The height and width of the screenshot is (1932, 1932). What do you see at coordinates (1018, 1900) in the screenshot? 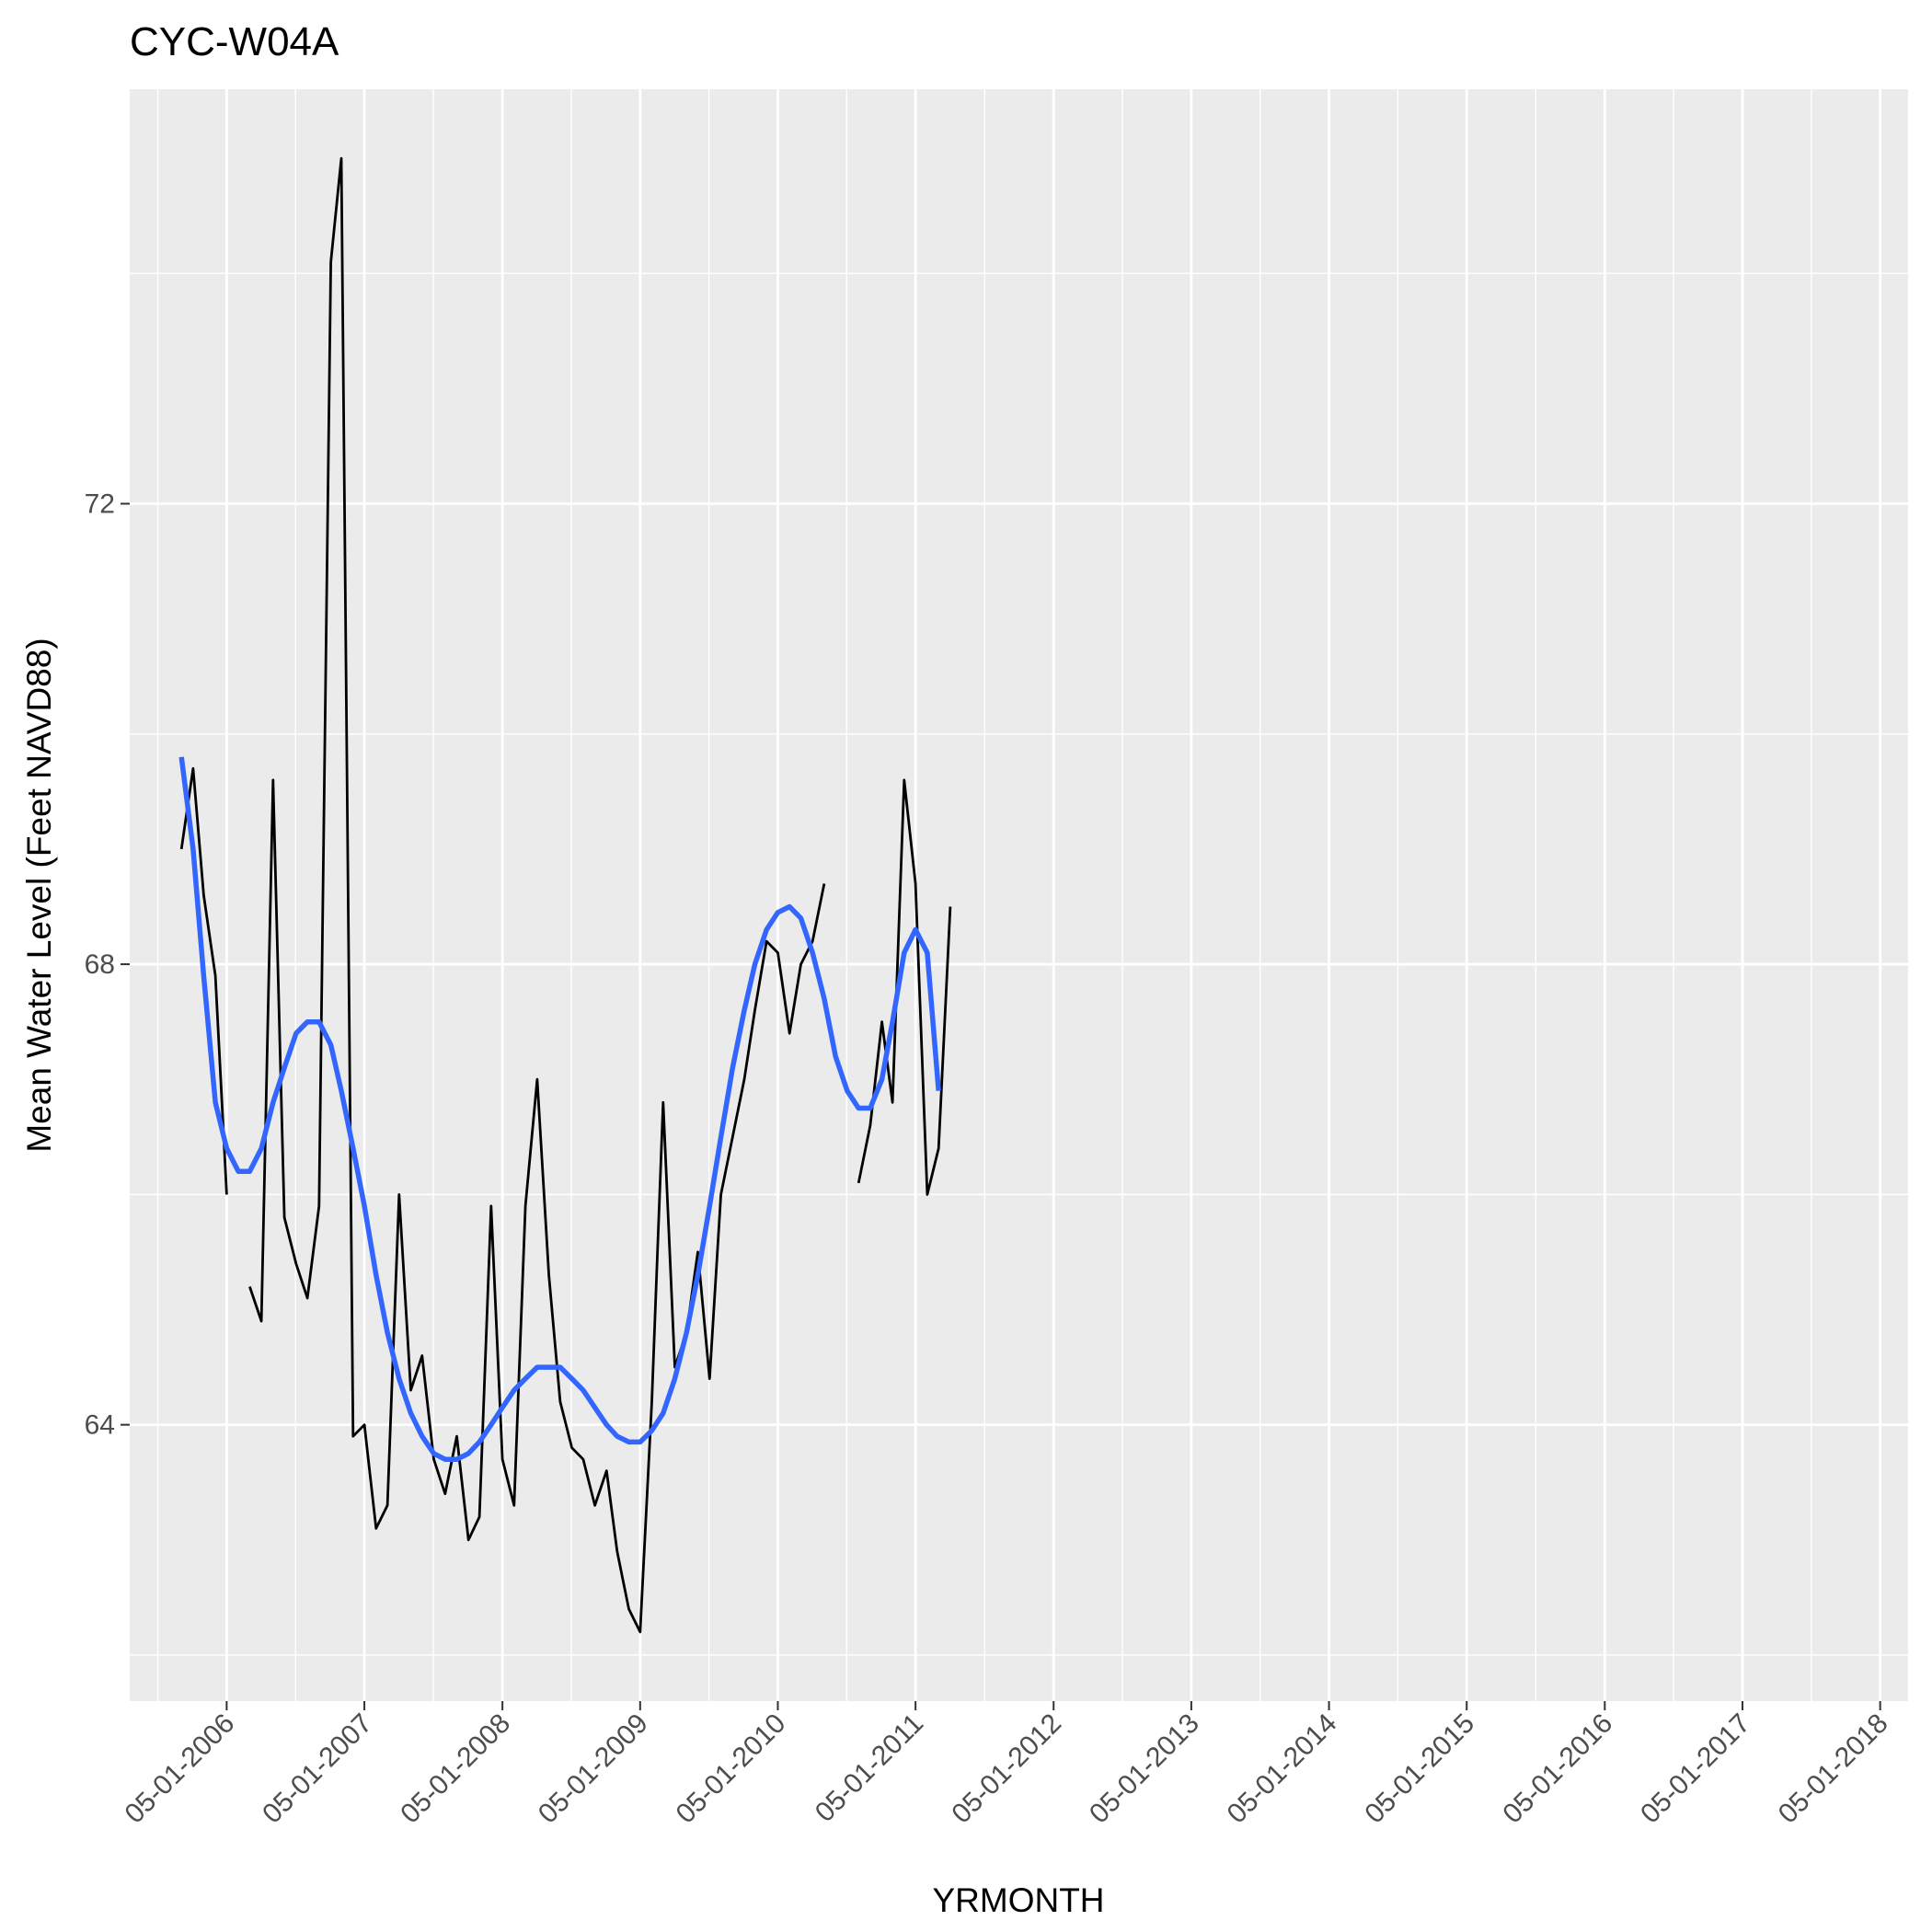
I see `x-axis-title: YRMONTH` at bounding box center [1018, 1900].